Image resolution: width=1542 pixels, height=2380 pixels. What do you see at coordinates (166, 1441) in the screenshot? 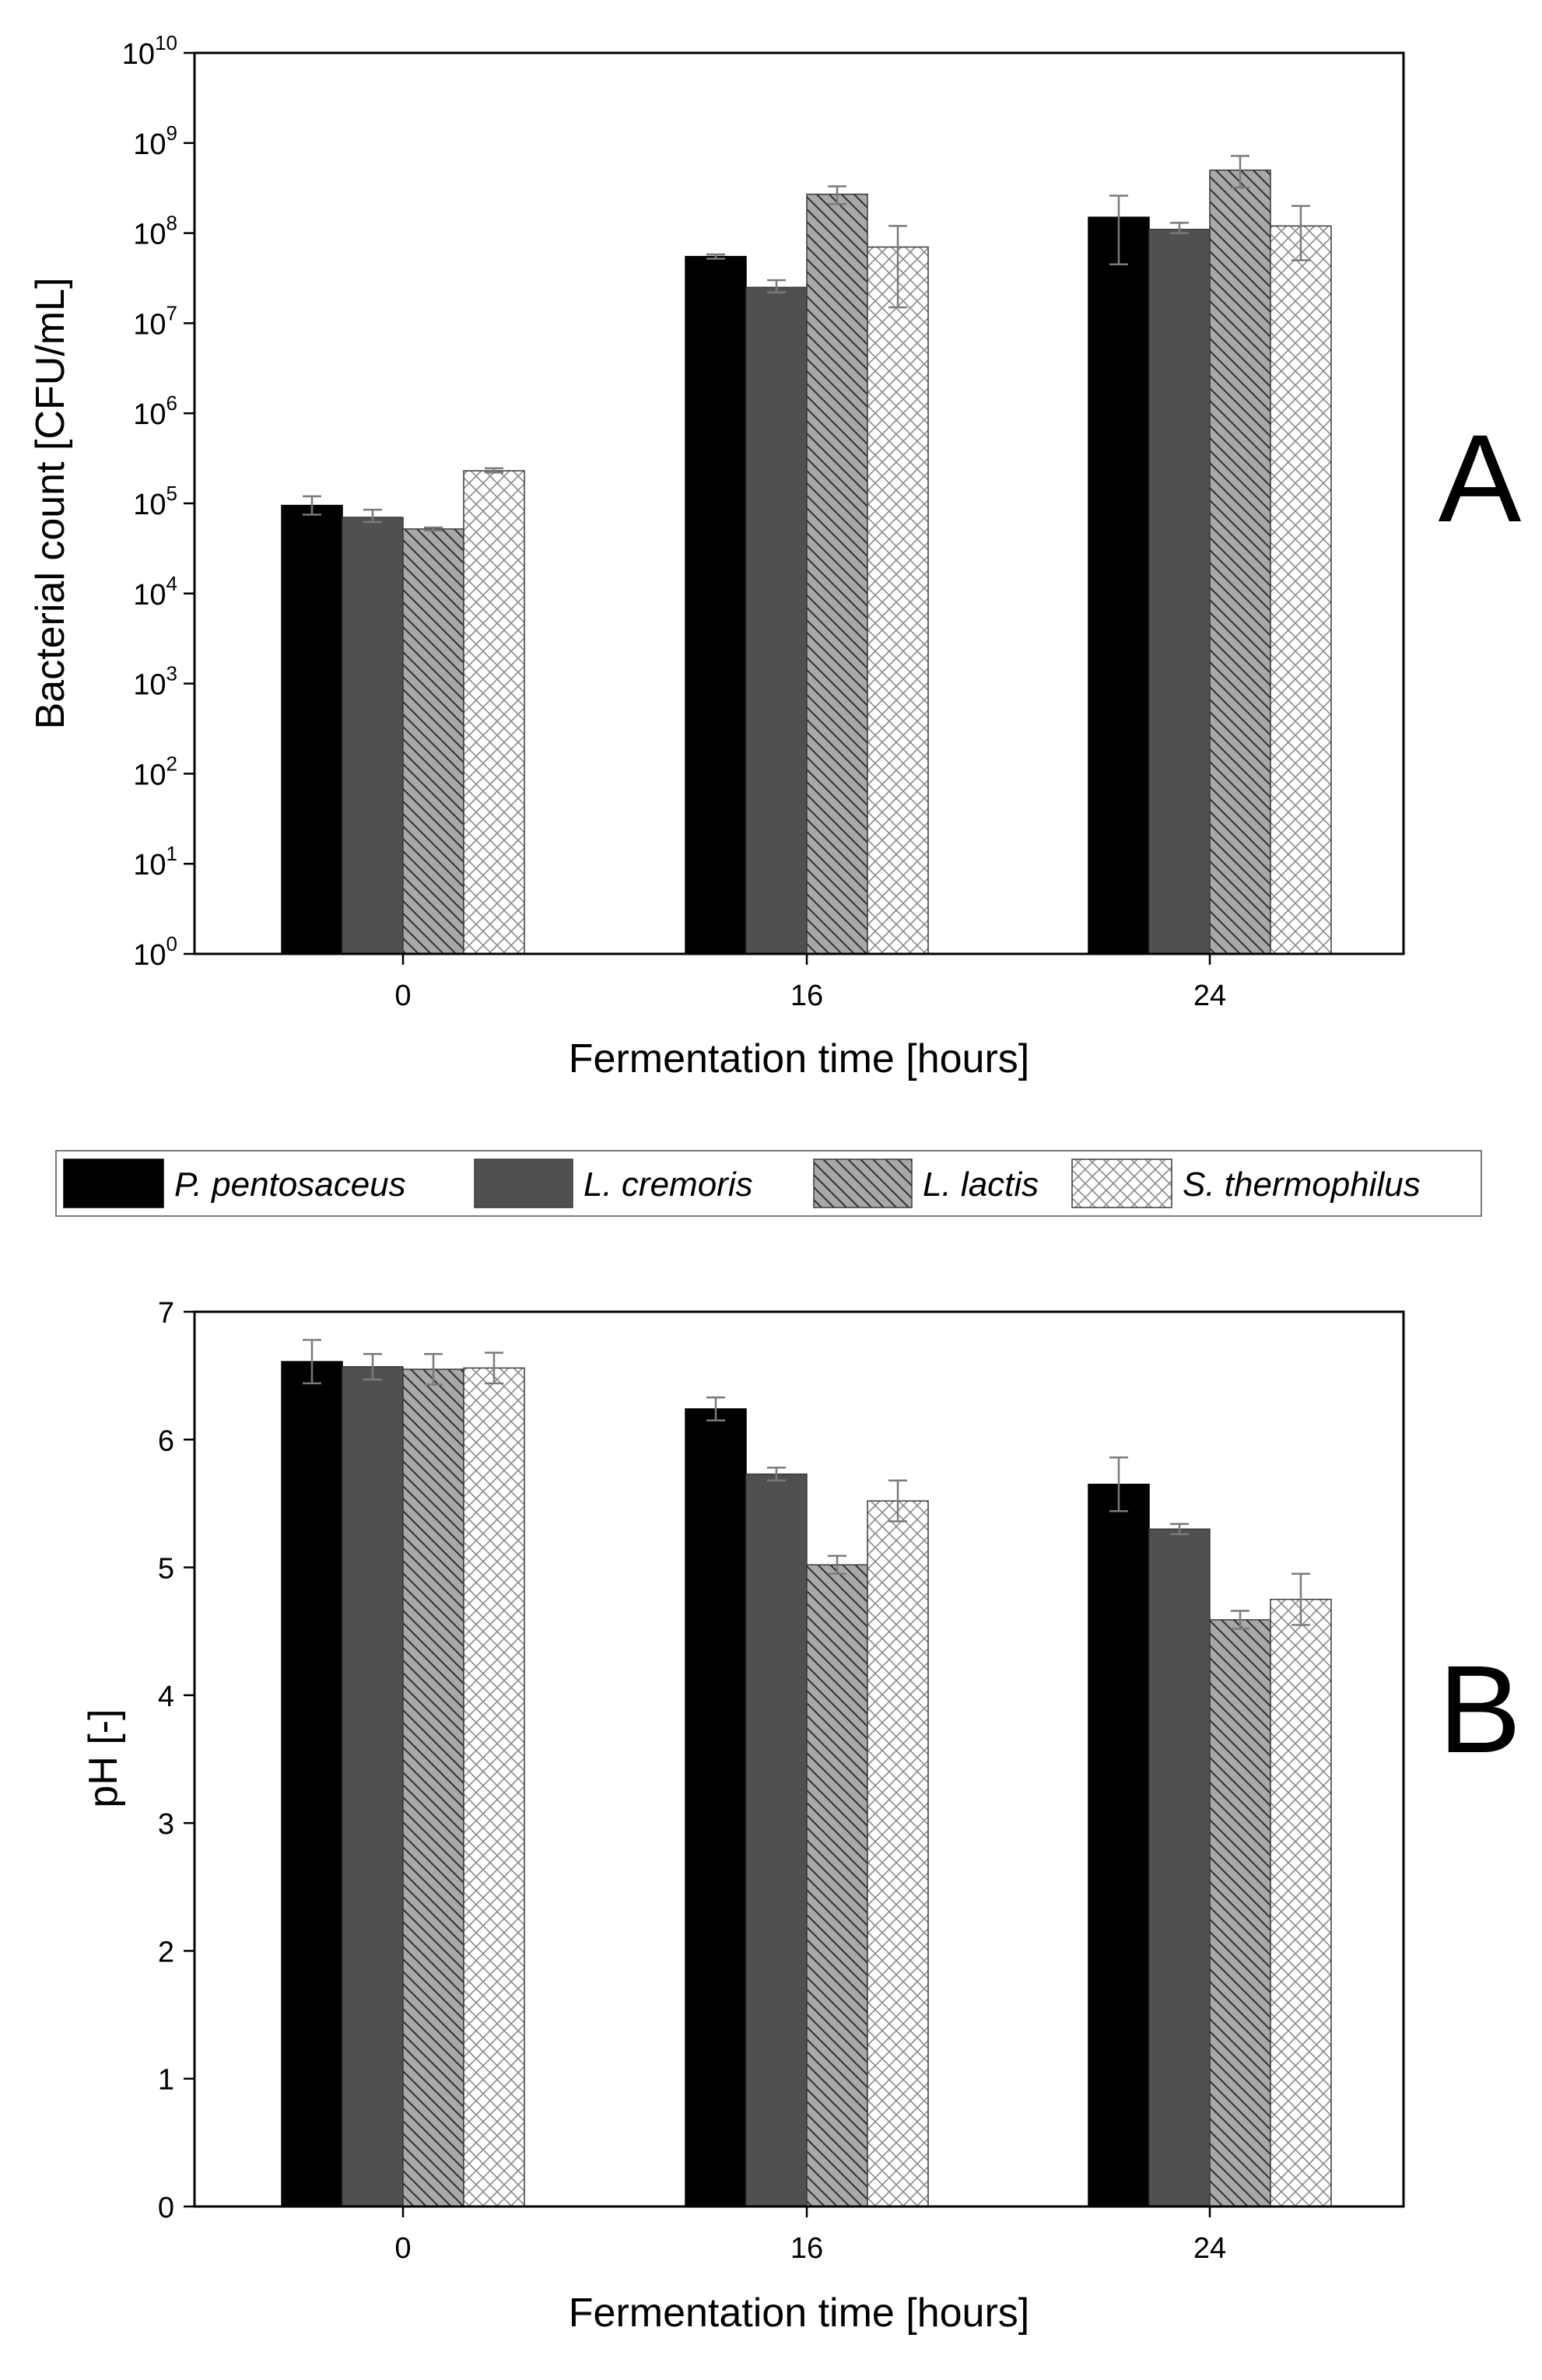
I see `y-tick-label: 6` at bounding box center [166, 1441].